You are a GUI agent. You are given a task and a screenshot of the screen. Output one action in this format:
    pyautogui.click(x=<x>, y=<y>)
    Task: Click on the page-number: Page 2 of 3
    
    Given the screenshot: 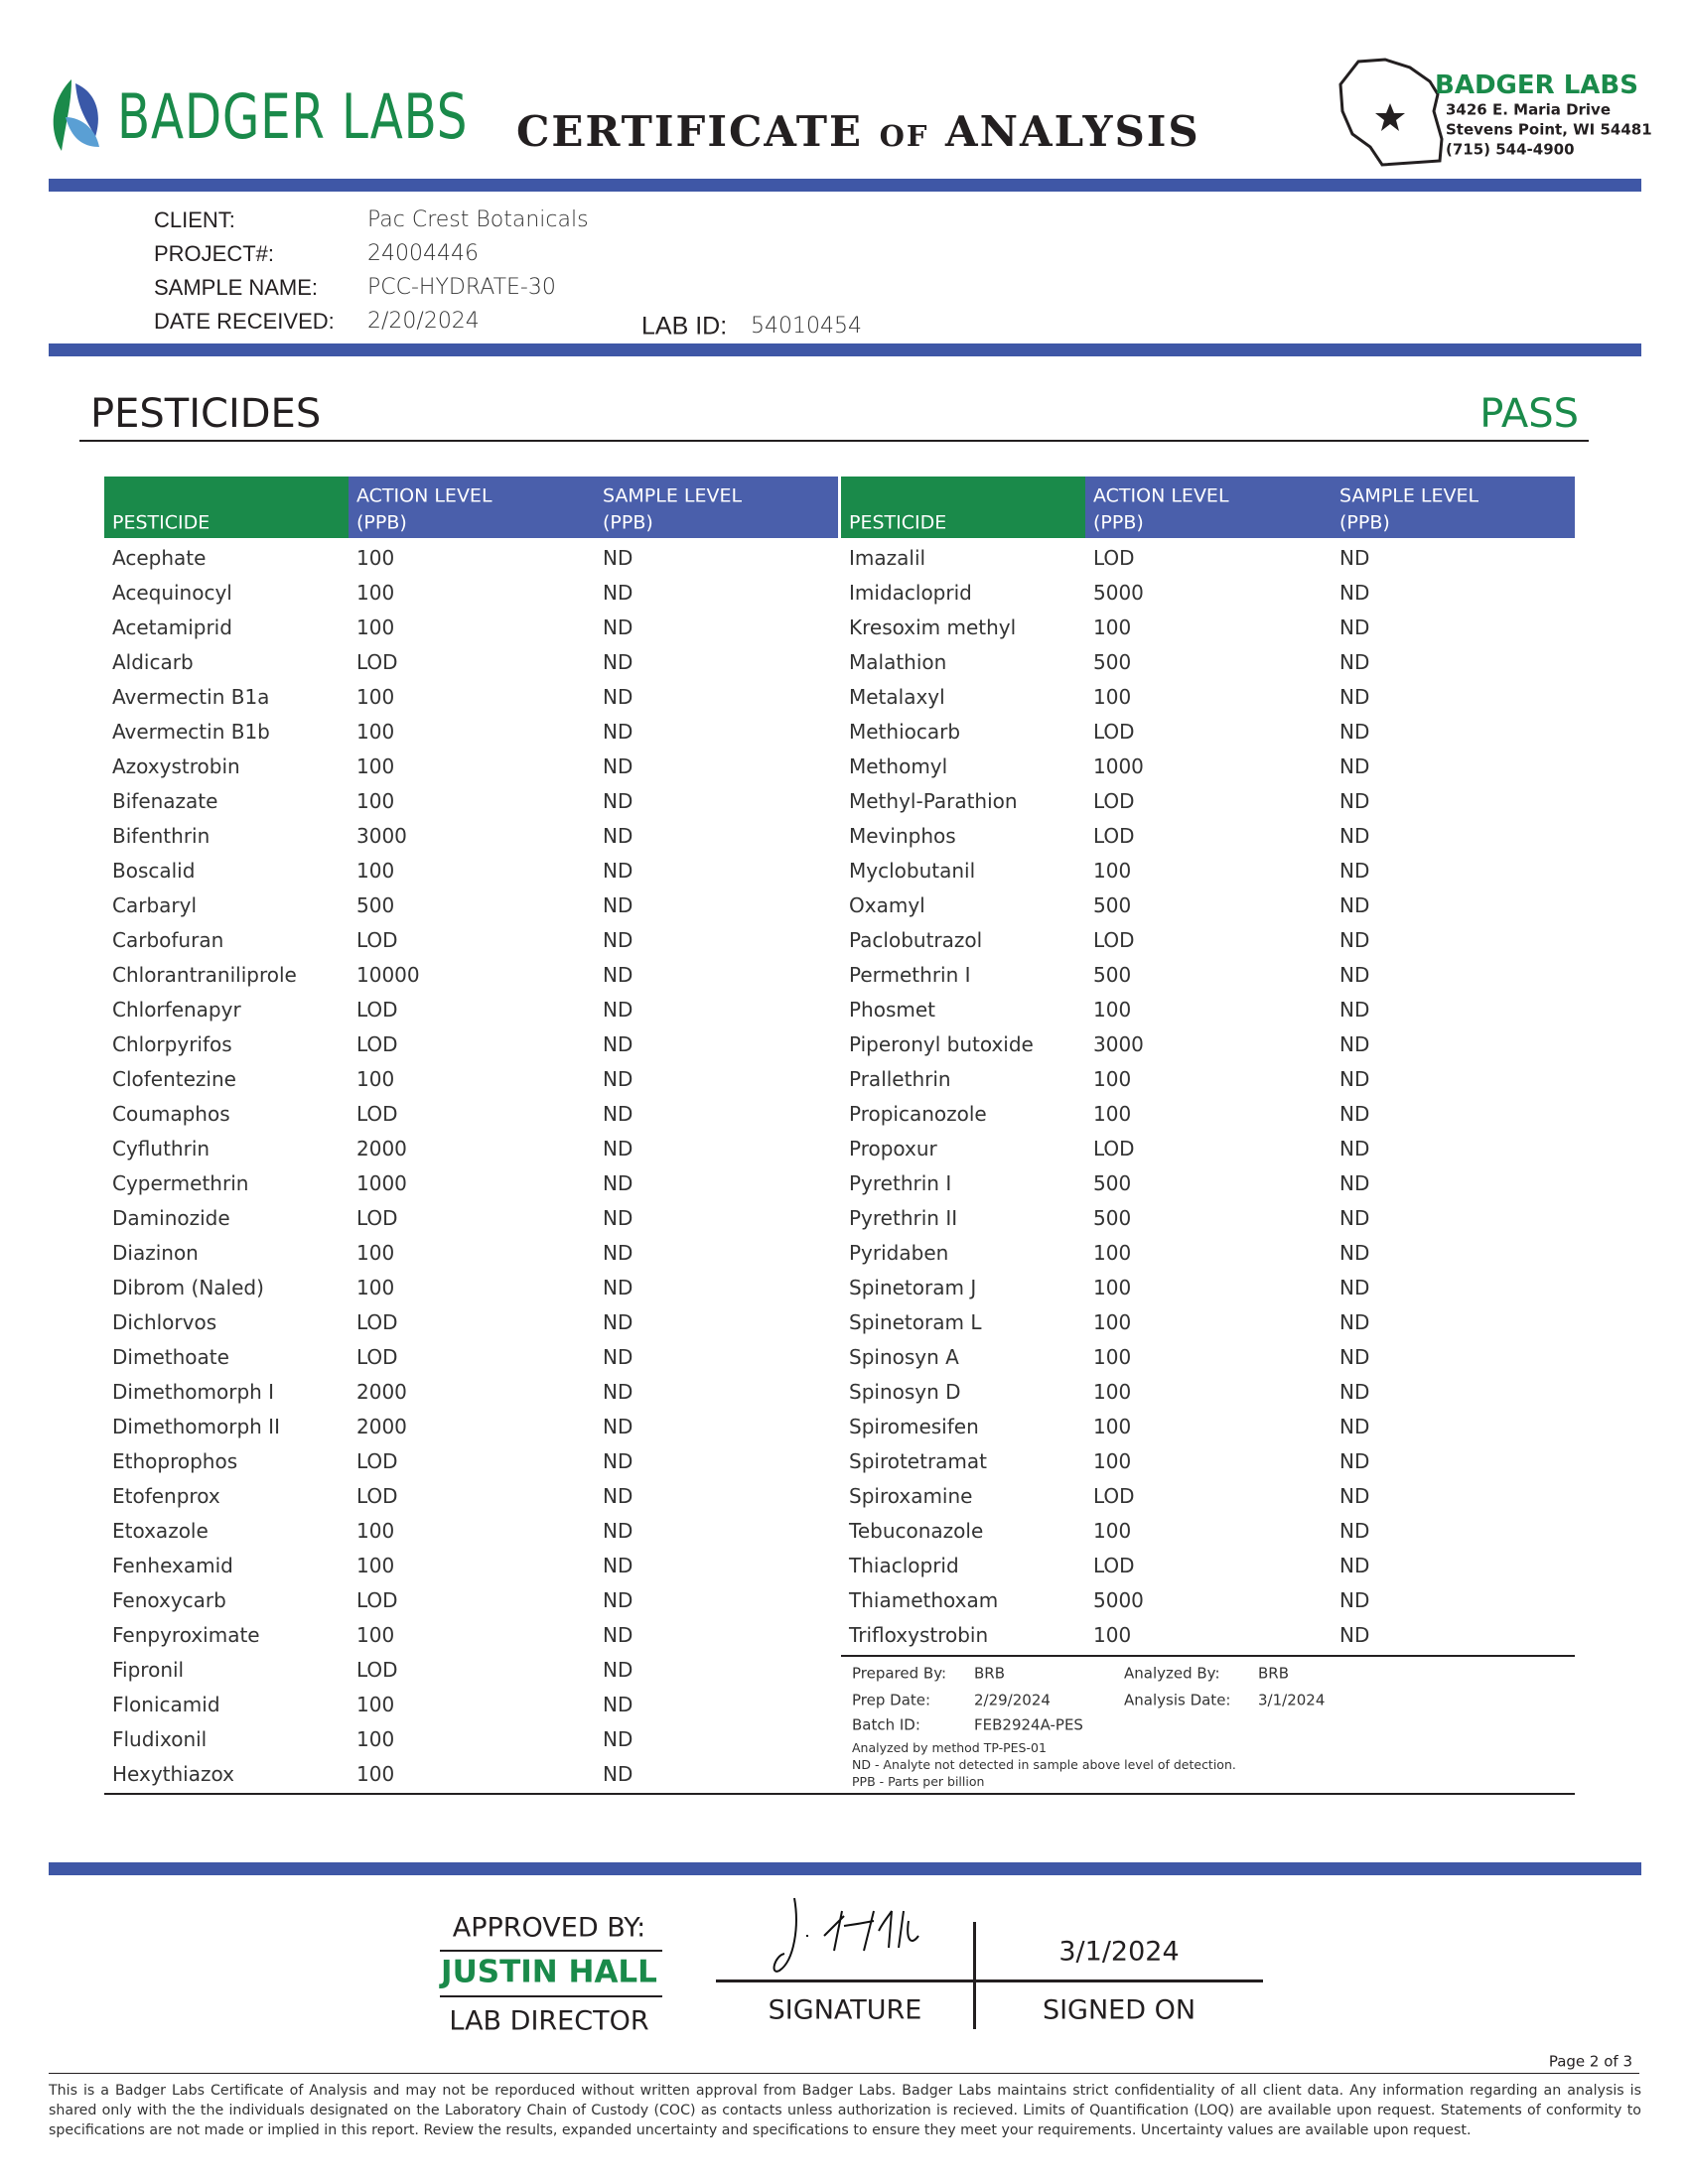 What is the action you would take?
    pyautogui.click(x=1590, y=2061)
    